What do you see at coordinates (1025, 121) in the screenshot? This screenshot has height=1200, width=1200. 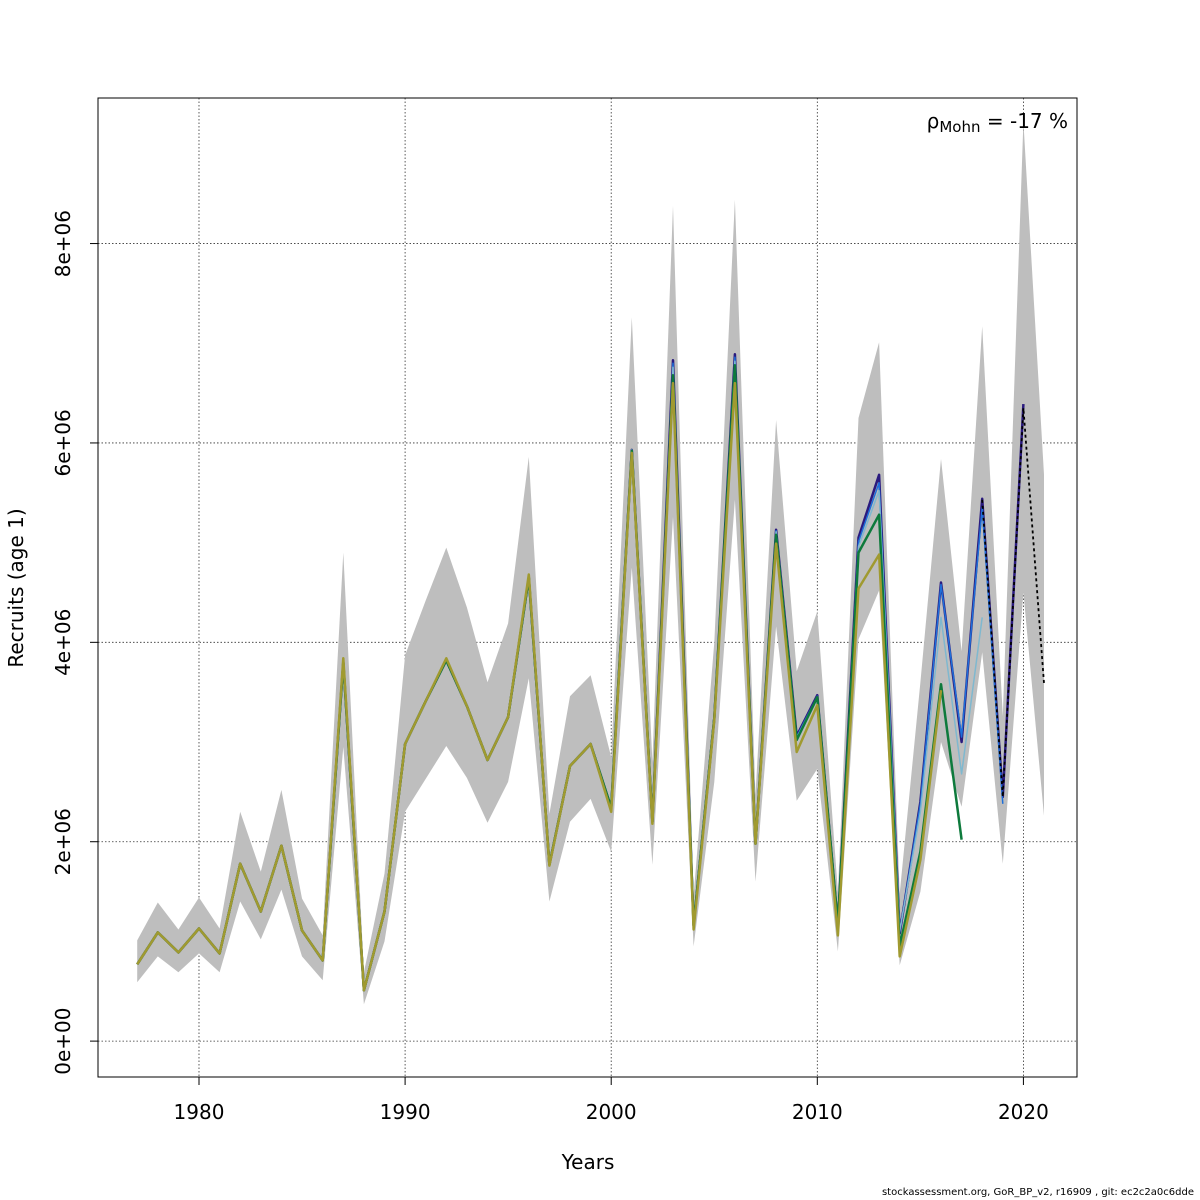 I see `rho-value: = -17 %` at bounding box center [1025, 121].